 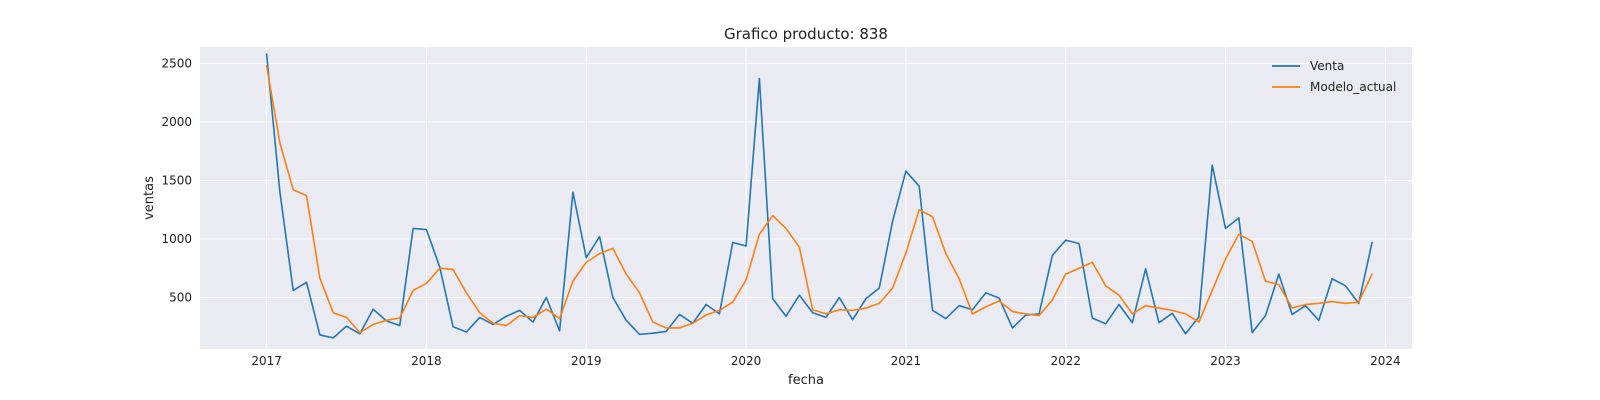 What do you see at coordinates (180, 297) in the screenshot?
I see `y-tick-label: 500` at bounding box center [180, 297].